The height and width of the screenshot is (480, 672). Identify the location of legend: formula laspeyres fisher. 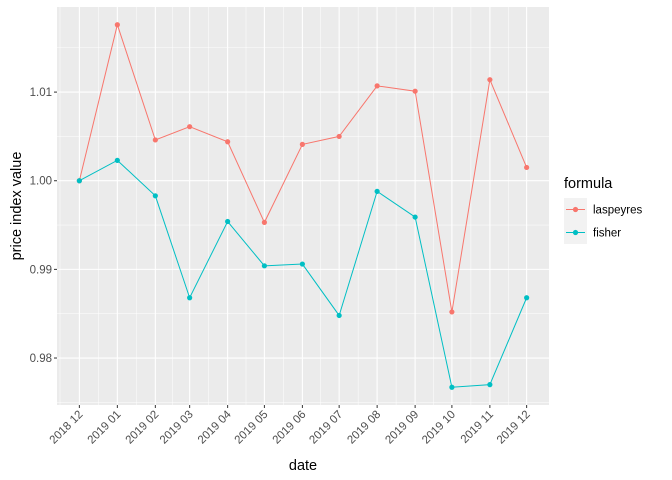
(603, 210).